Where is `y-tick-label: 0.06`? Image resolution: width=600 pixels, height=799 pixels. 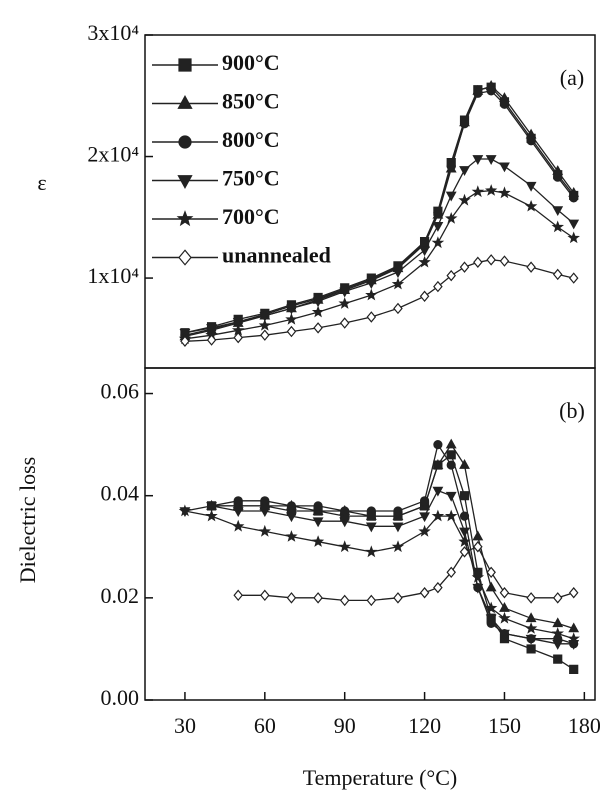 y-tick-label: 0.06 is located at coordinates (120, 391).